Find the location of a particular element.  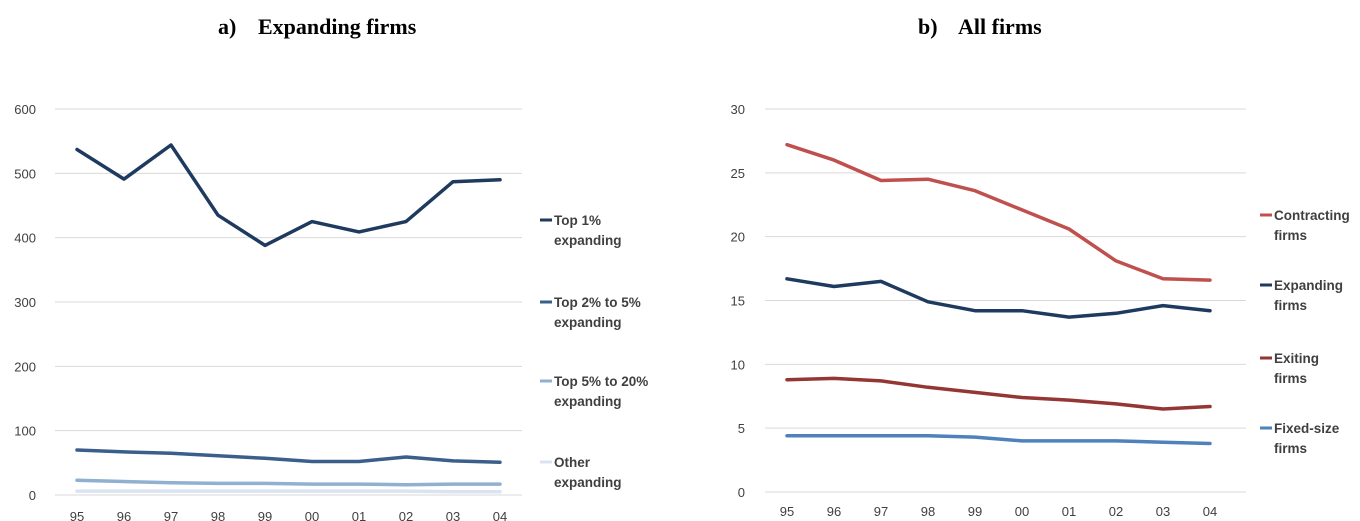

legend-label: Top 5% to 20% is located at coordinates (601, 381).